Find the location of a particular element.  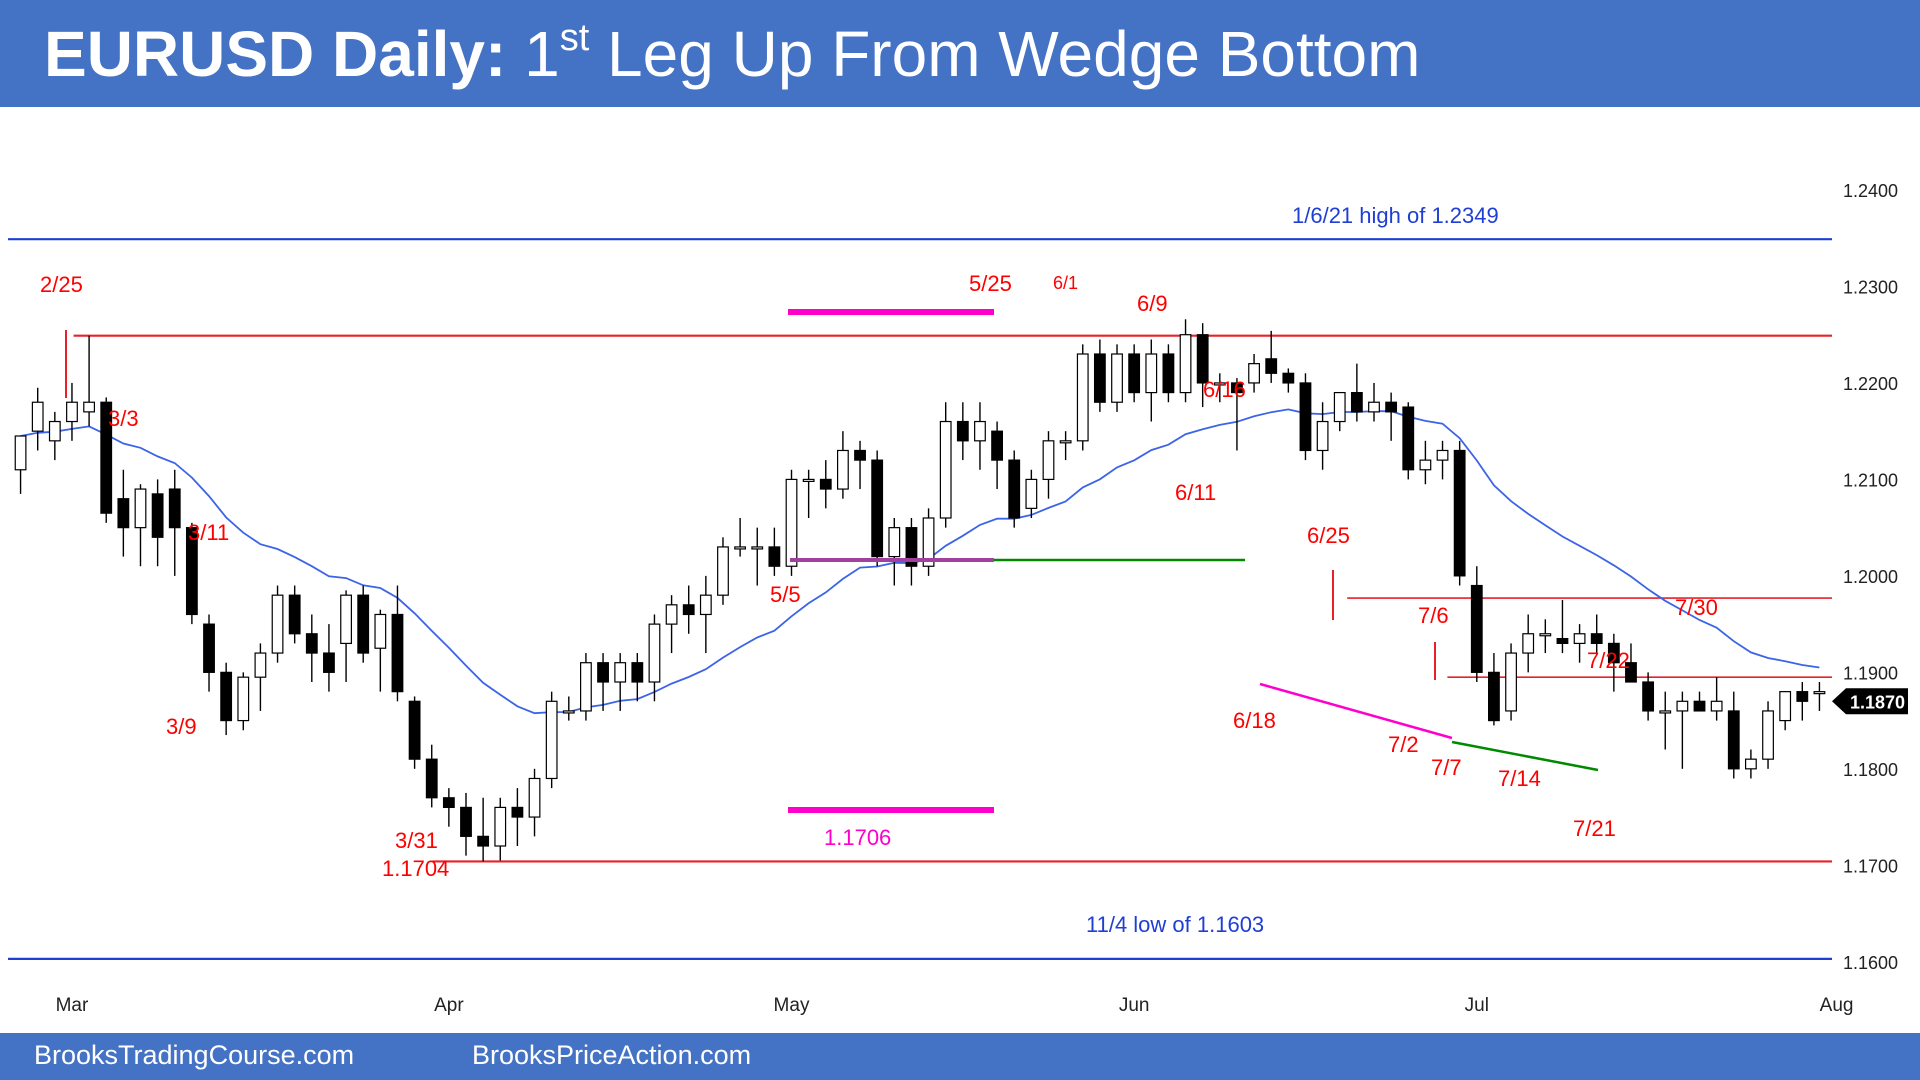

label-date-7-2: 7/2 is located at coordinates (1403, 744).